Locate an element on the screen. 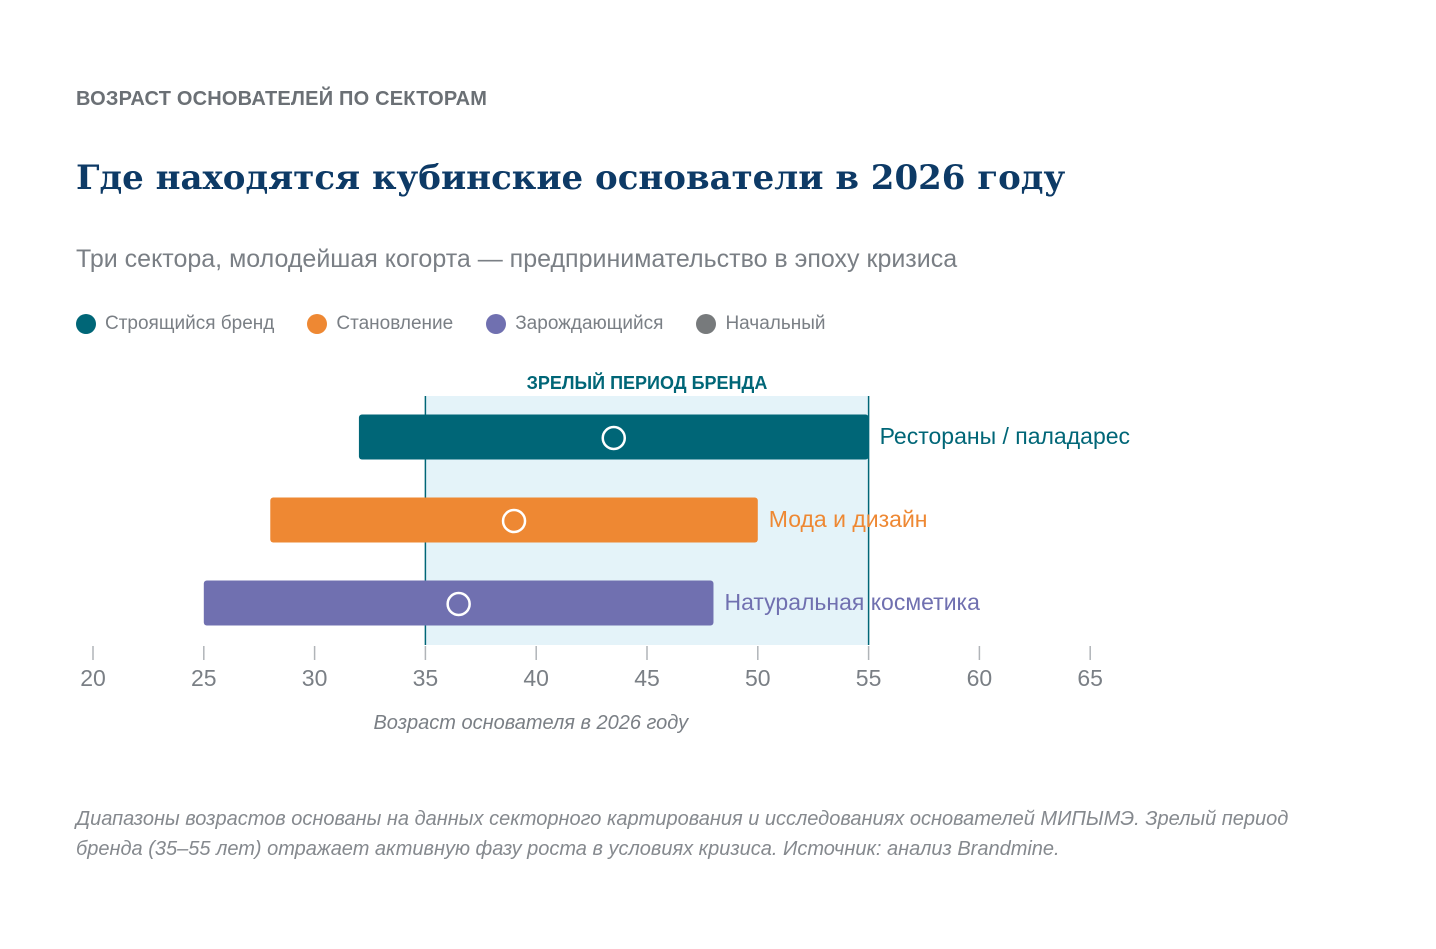 Image resolution: width=1436 pixels, height=949 pixels. mature-band-label: ЗРЕЛЫЙ ПЕРИОД БРЕНДА is located at coordinates (647, 382).